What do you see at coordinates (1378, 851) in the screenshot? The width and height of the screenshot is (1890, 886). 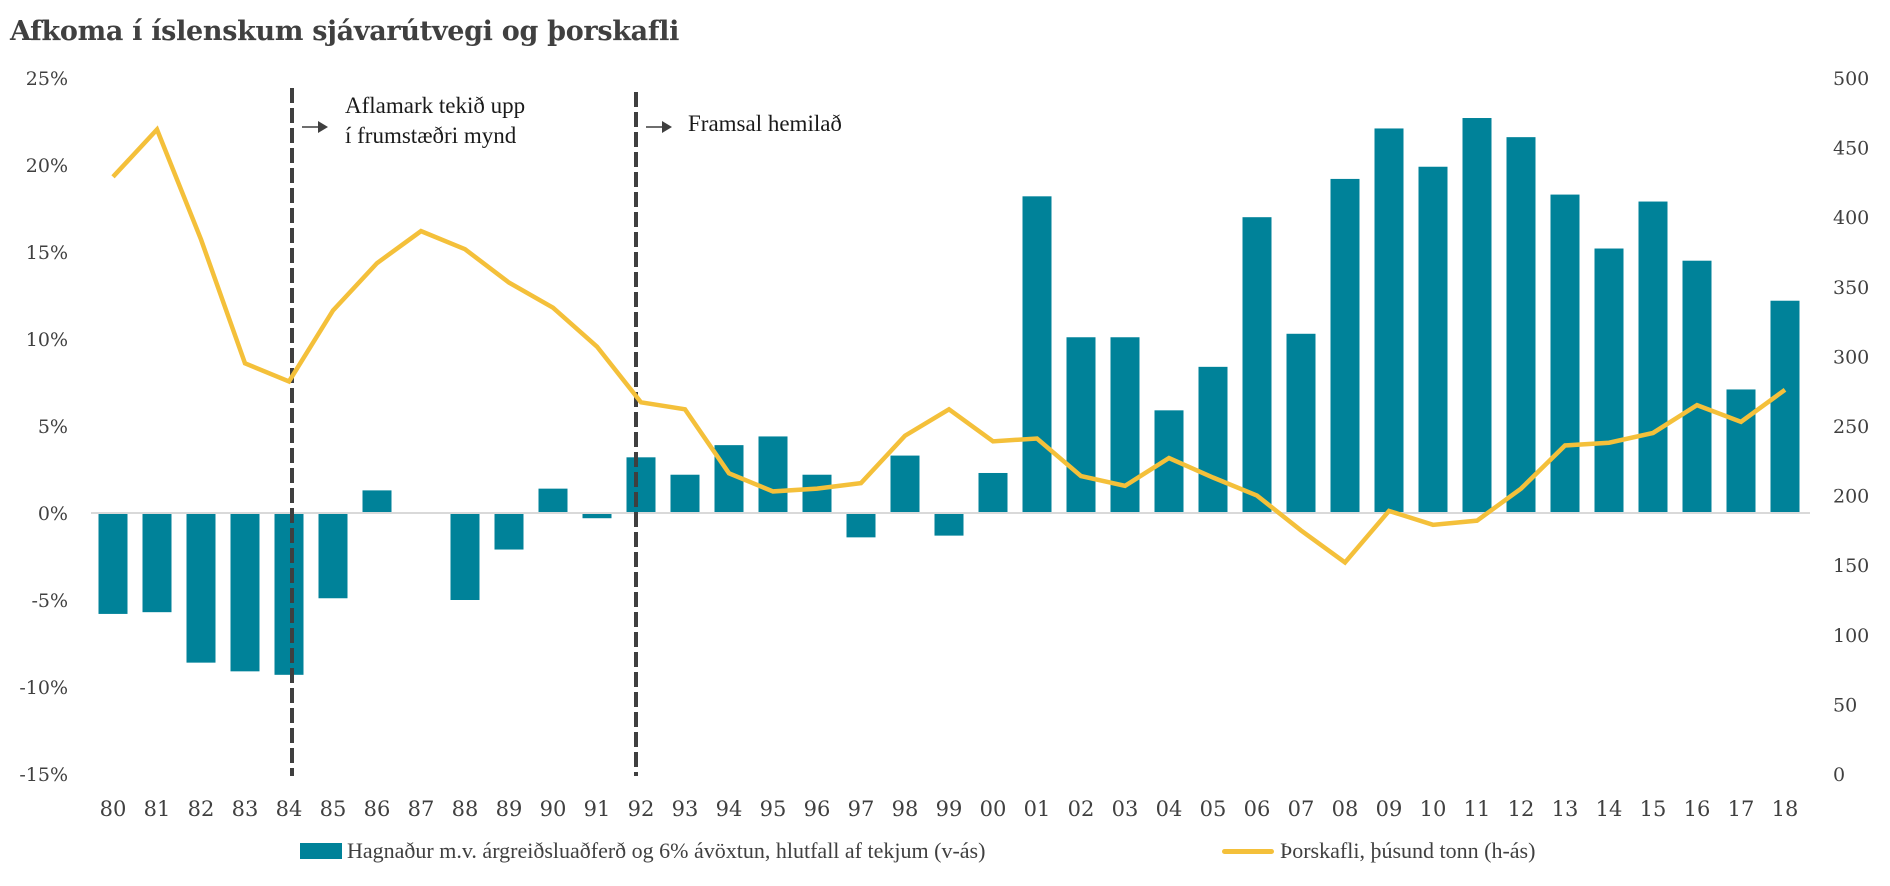 I see `legend-item-line: Þorskafli, þúsund tonn (h-ás)` at bounding box center [1378, 851].